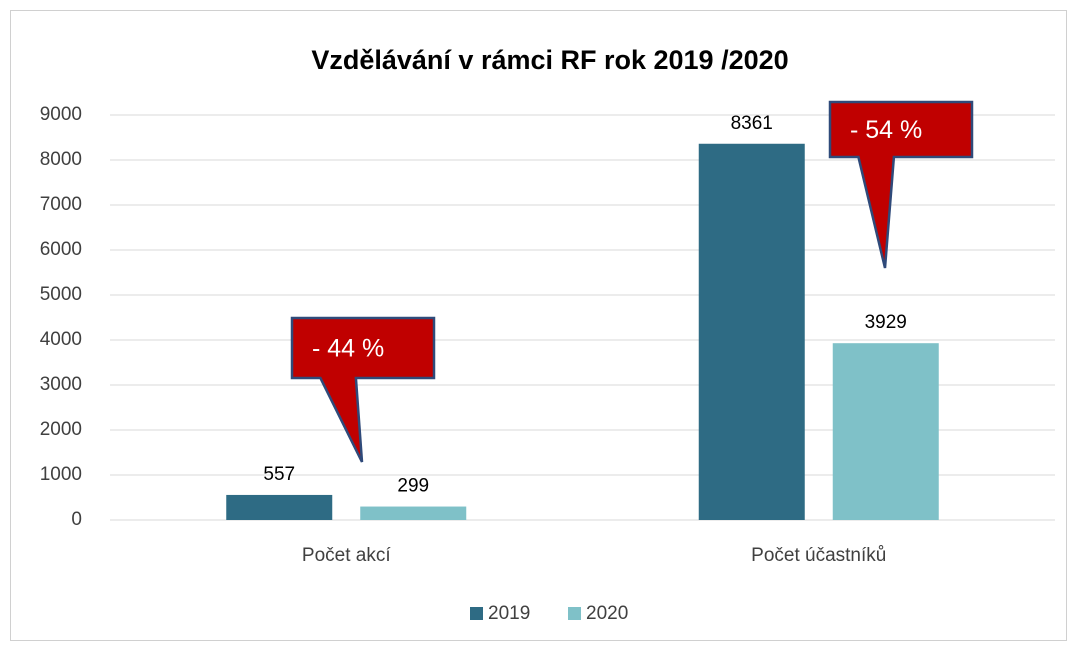 The image size is (1077, 651). Describe the element at coordinates (348, 349) in the screenshot. I see `annotation: - 44 %` at that location.